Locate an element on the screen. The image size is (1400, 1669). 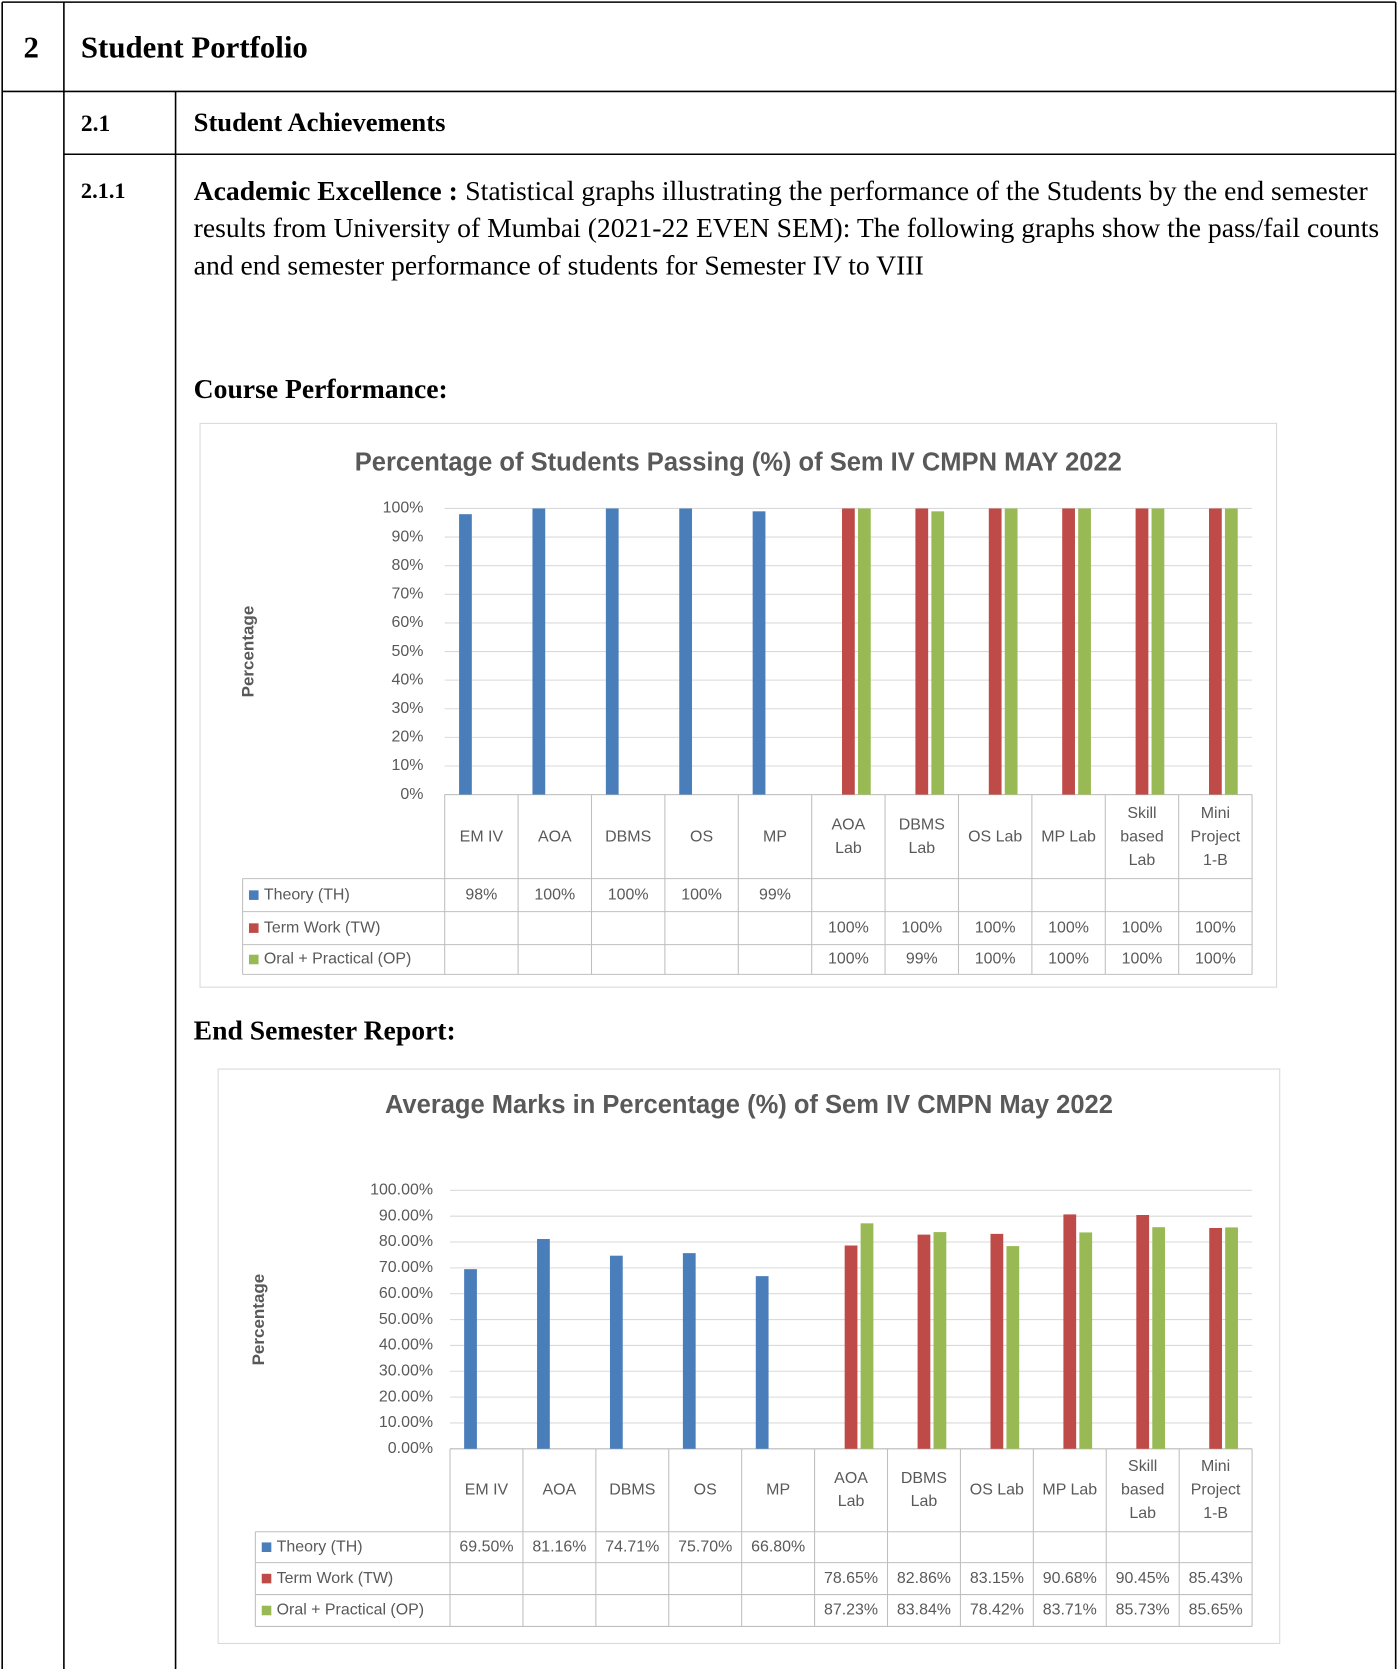
y-tick-label: 90% is located at coordinates (408, 536).